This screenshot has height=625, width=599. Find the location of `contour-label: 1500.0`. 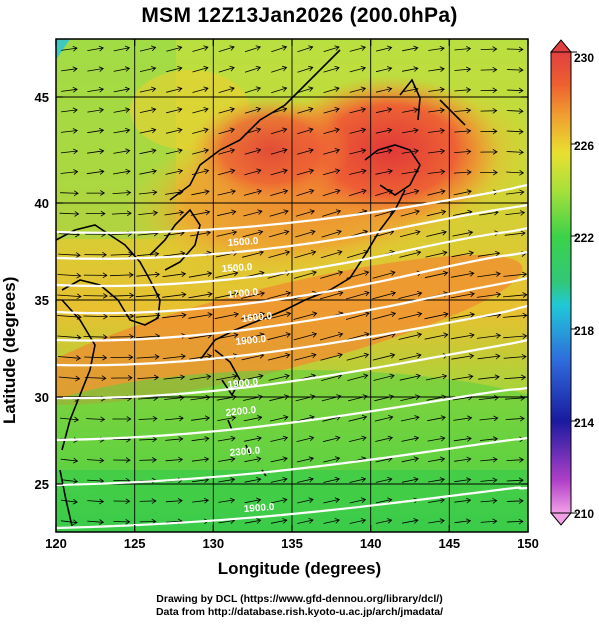

contour-label: 1500.0 is located at coordinates (243, 242).